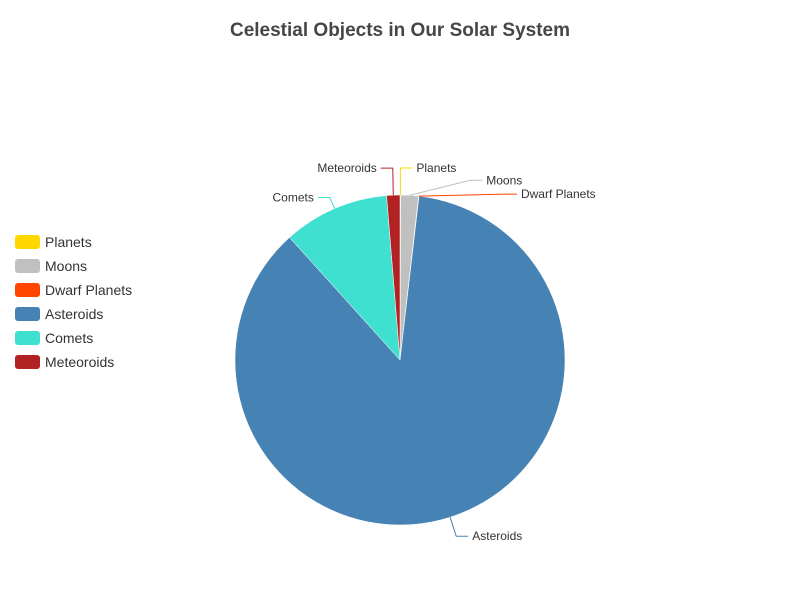 This screenshot has width=800, height=600. Describe the element at coordinates (504, 180) in the screenshot. I see `slice-label-moons: Moons` at that location.